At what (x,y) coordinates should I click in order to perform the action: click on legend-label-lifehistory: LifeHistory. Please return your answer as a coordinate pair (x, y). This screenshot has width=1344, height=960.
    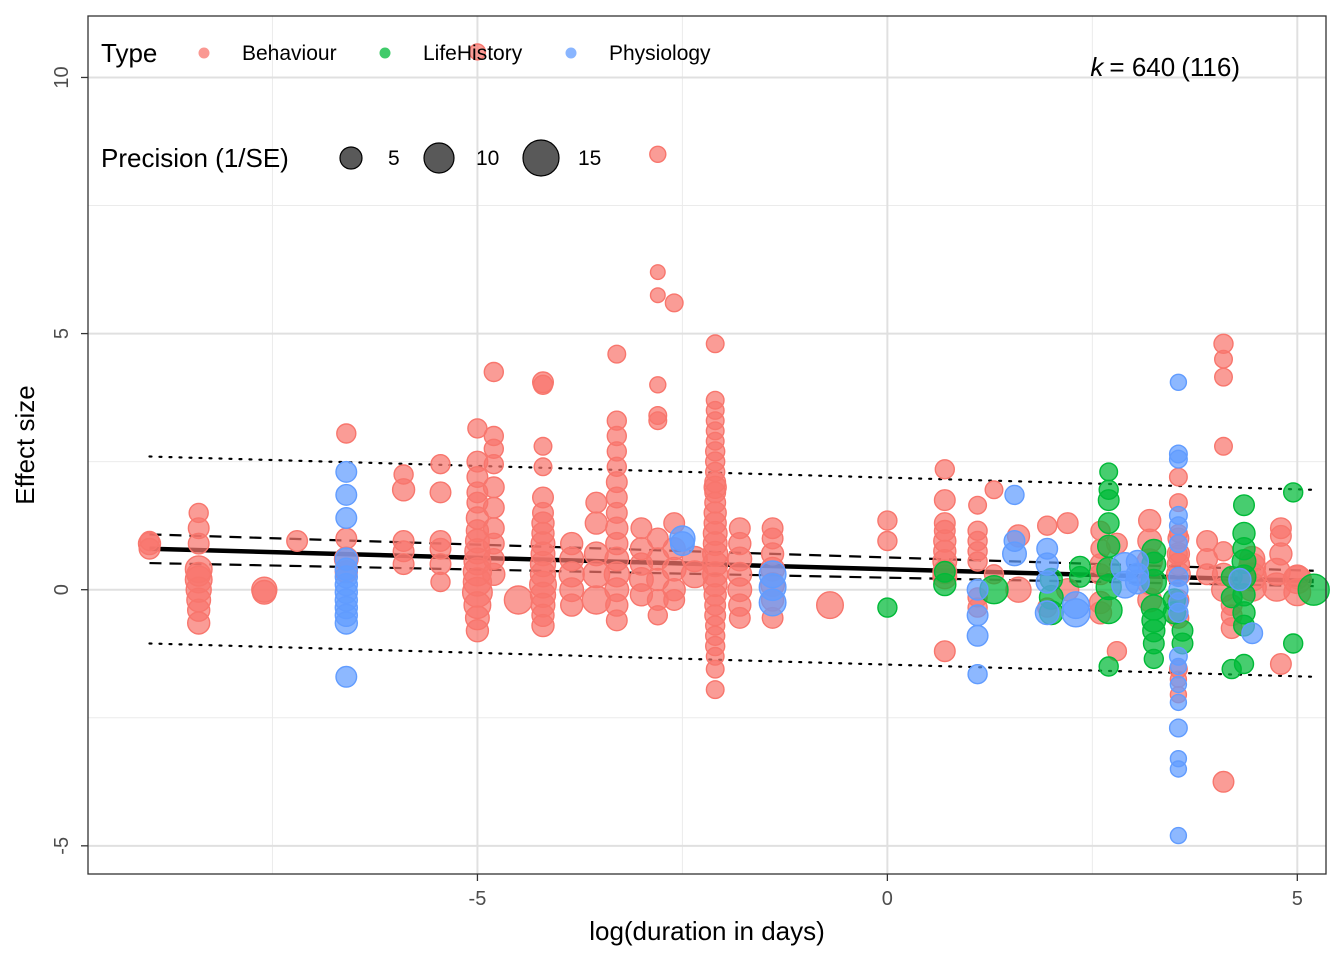
    Looking at the image, I should click on (473, 53).